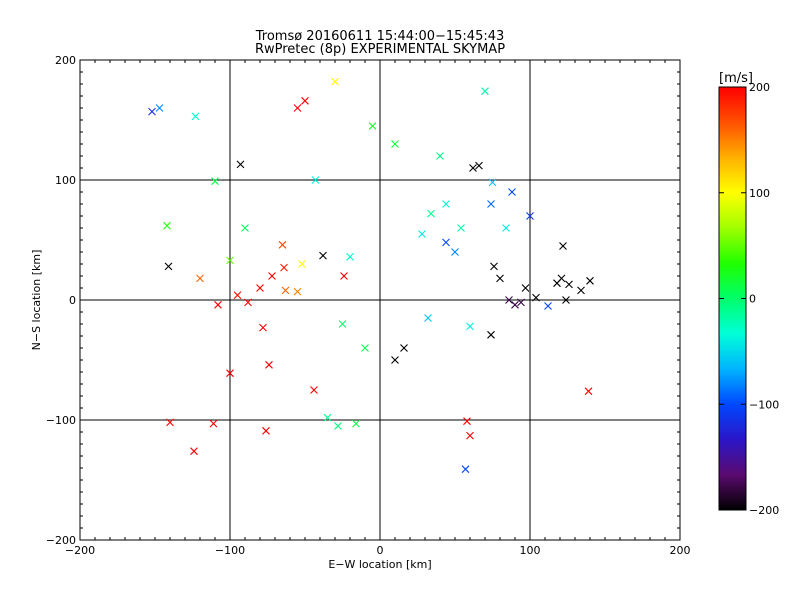 This screenshot has width=800, height=600. I want to click on x-tick-label: −200, so click(80, 550).